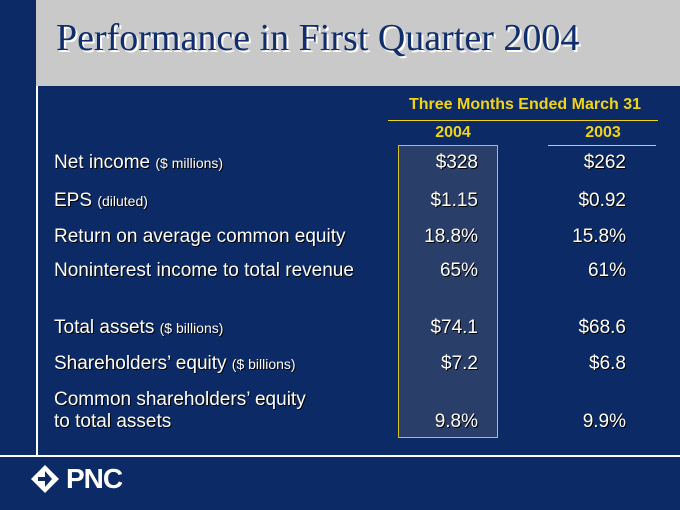  Describe the element at coordinates (140, 363) in the screenshot. I see `row-label-text: Shareholders’ equity` at that location.